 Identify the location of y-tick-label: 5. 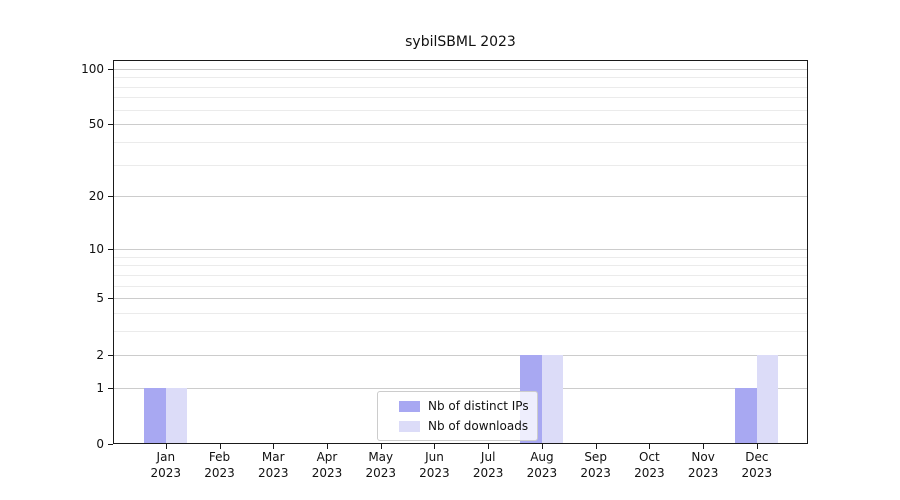
(100, 298).